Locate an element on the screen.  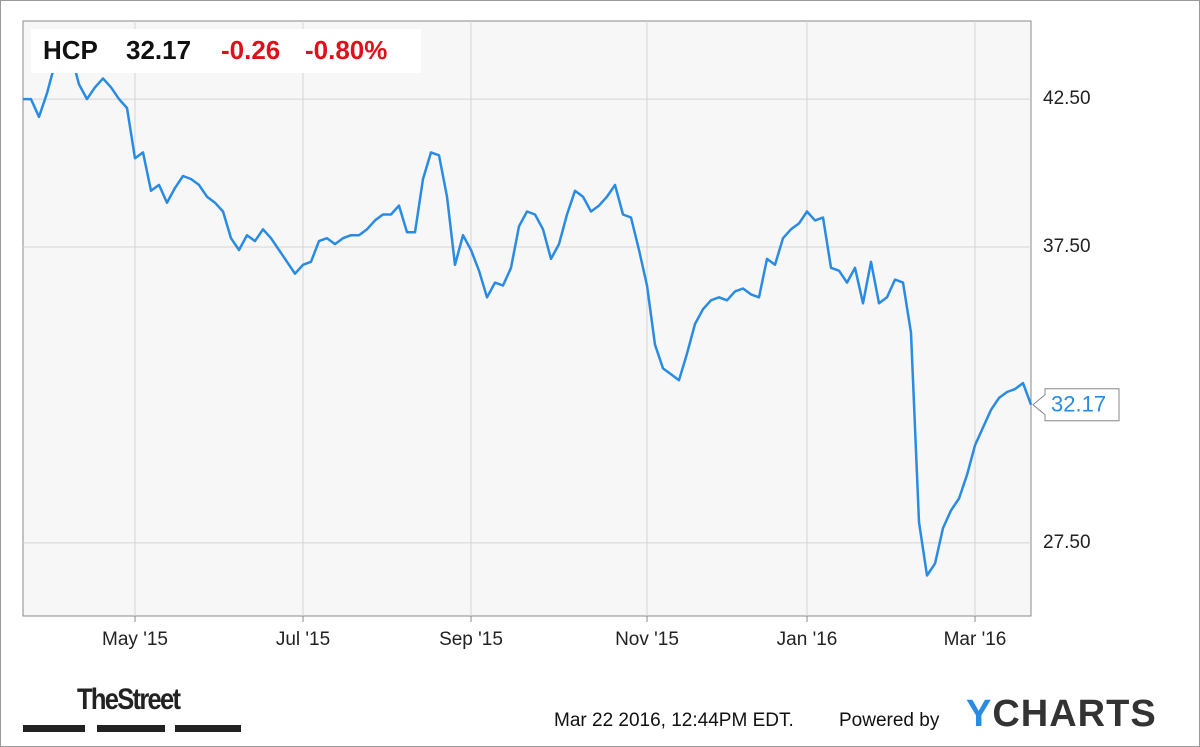
brand: YCHARTS is located at coordinates (1061, 714).